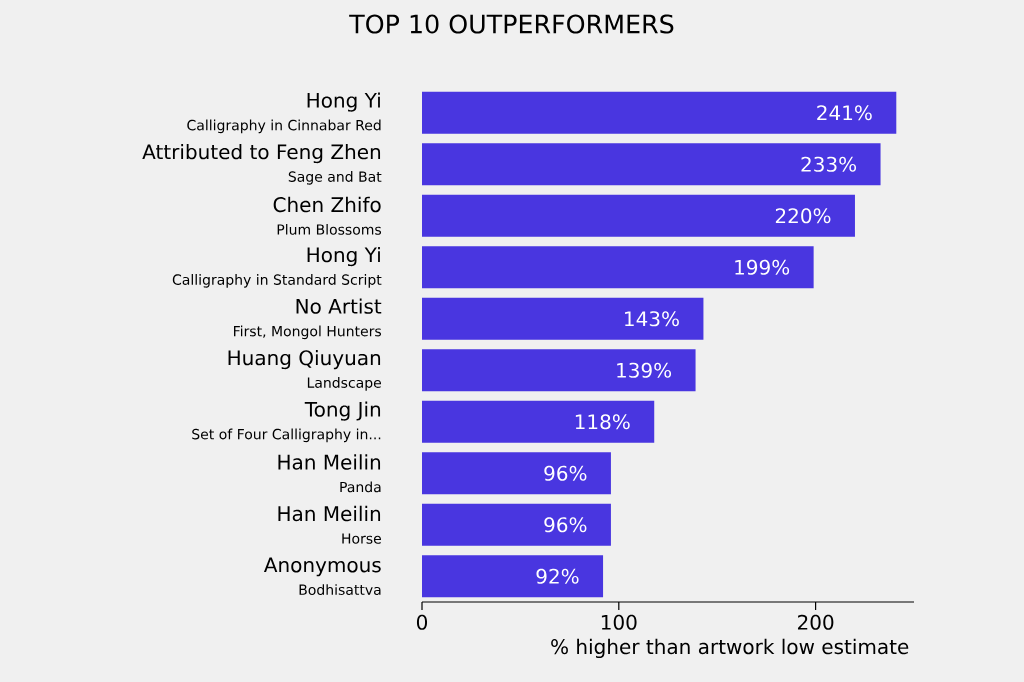  I want to click on x-tick-label: 100, so click(619, 622).